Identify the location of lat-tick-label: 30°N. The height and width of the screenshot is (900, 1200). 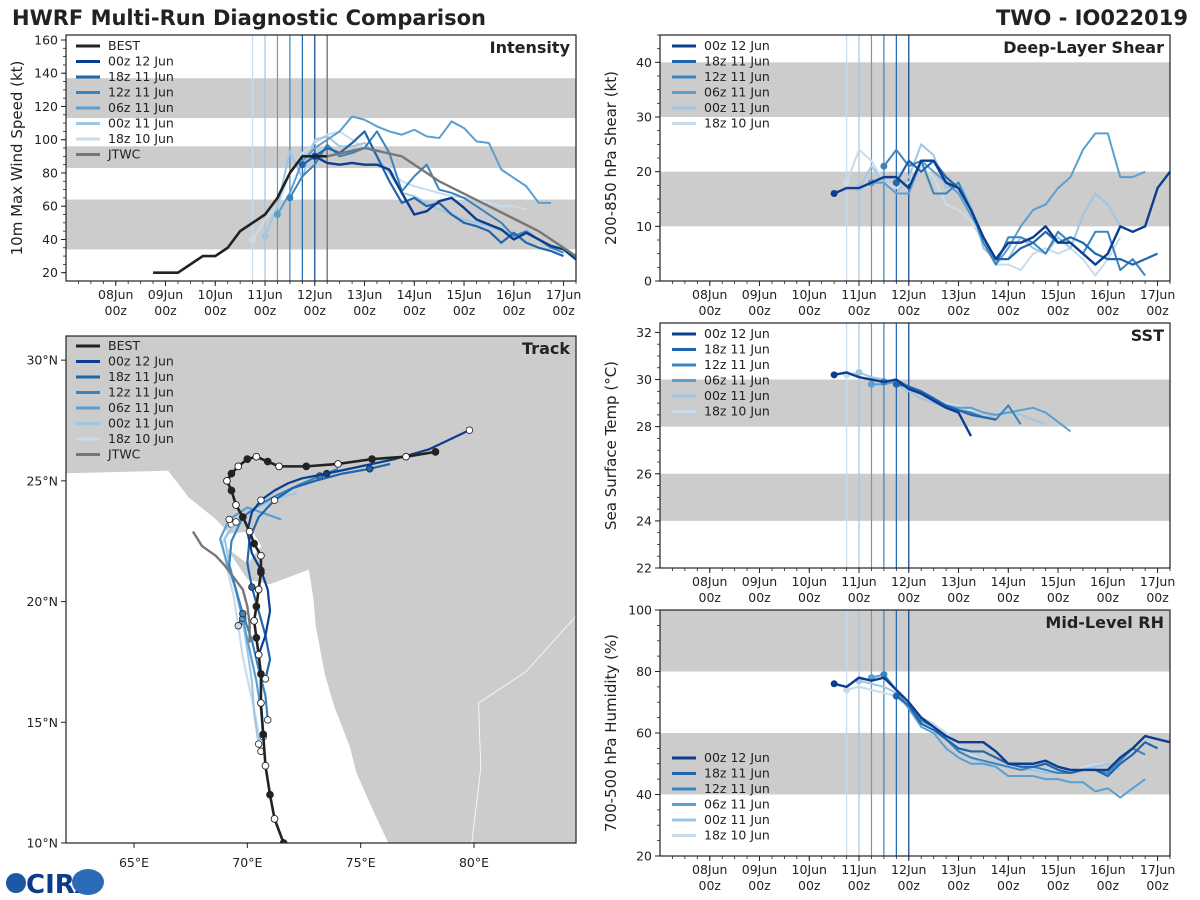
(42, 360).